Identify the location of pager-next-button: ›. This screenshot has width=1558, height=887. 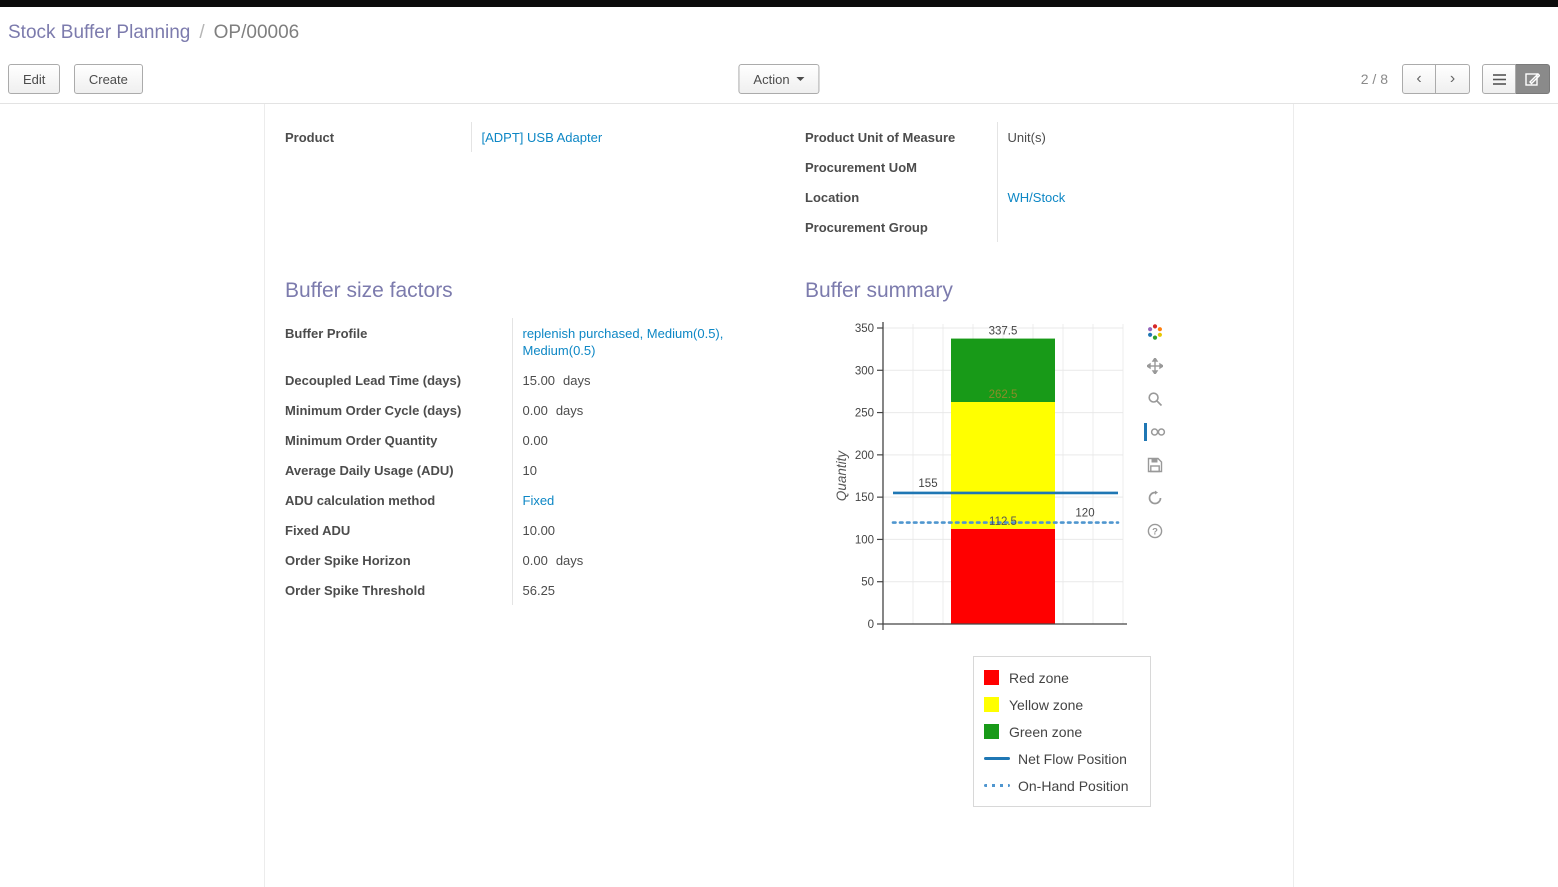
(1453, 79).